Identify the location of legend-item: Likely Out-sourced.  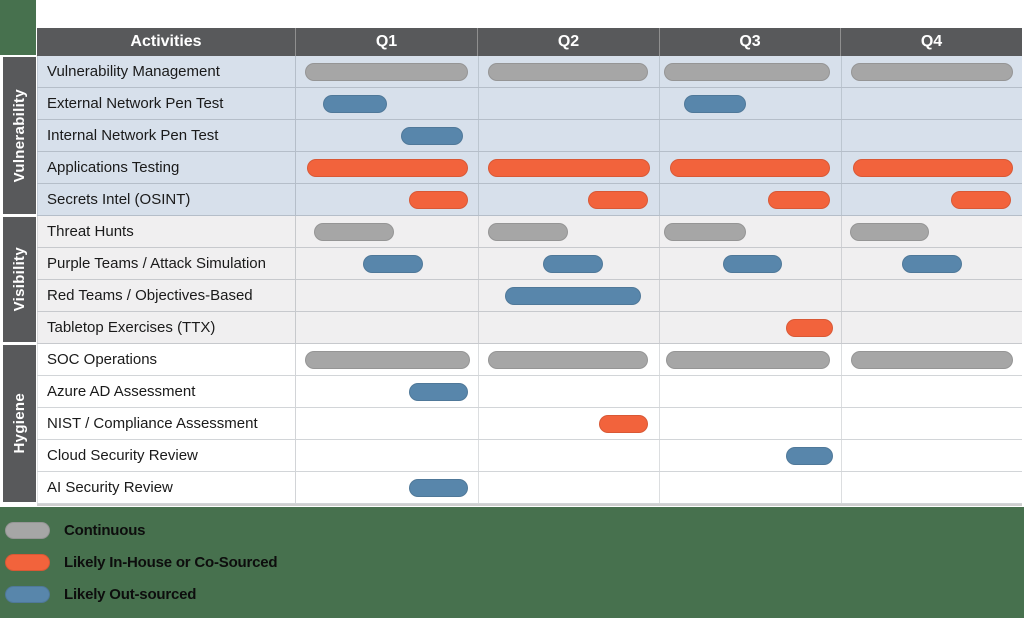
(141, 594).